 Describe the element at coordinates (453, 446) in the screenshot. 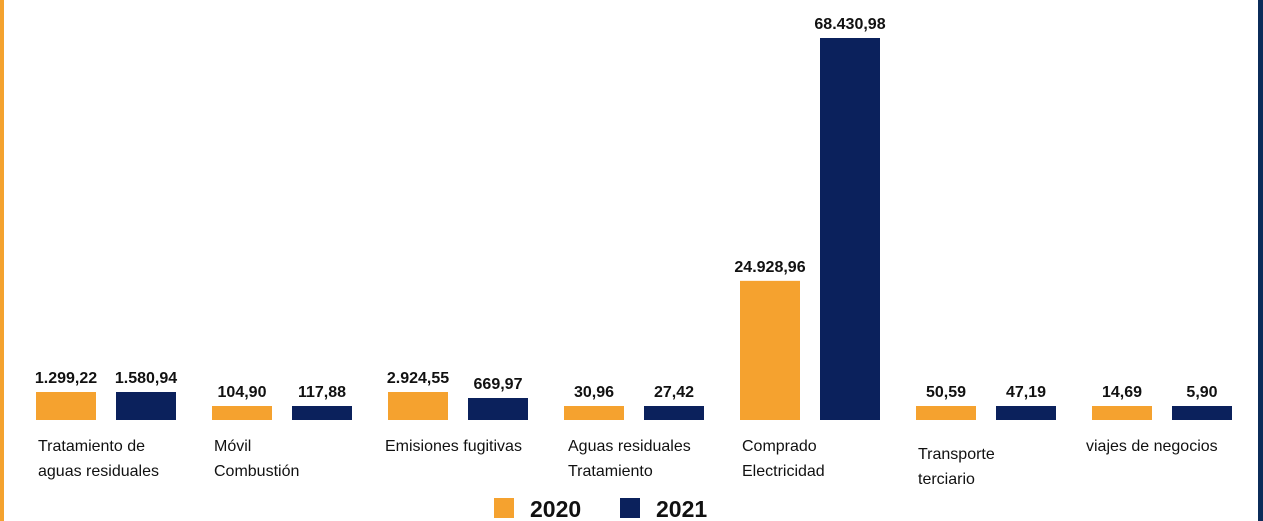

I see `category-label-2-line-0: Emisiones fugitivas` at that location.